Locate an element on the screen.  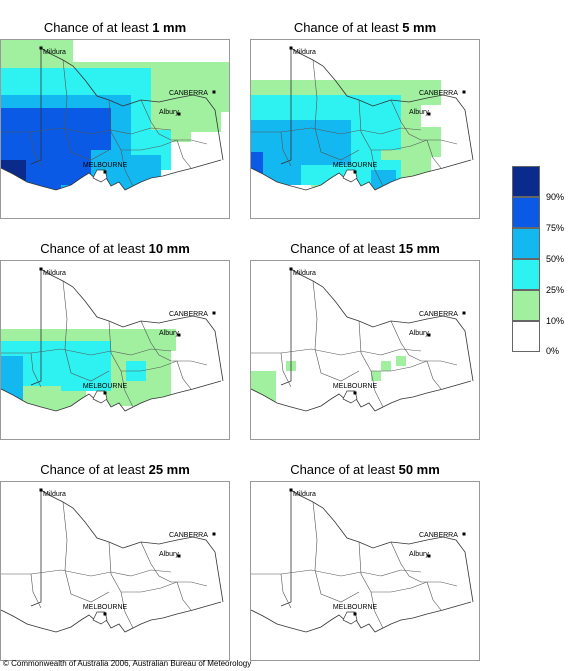
panel-title-25mm: Chance of at least 25 mm is located at coordinates (115, 469).